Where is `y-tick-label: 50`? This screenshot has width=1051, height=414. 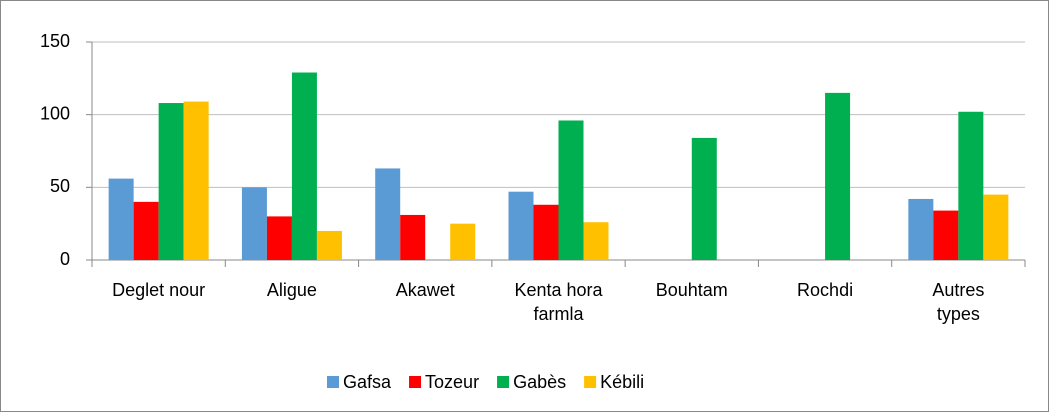 y-tick-label: 50 is located at coordinates (60, 186).